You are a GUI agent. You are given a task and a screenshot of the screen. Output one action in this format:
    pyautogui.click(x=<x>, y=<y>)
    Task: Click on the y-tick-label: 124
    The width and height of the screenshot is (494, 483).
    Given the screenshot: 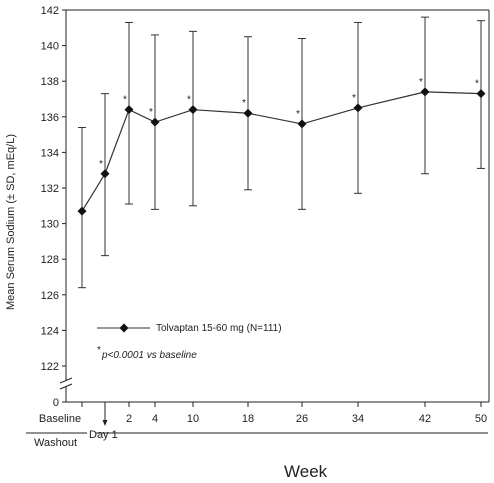 What is the action you would take?
    pyautogui.click(x=50, y=331)
    